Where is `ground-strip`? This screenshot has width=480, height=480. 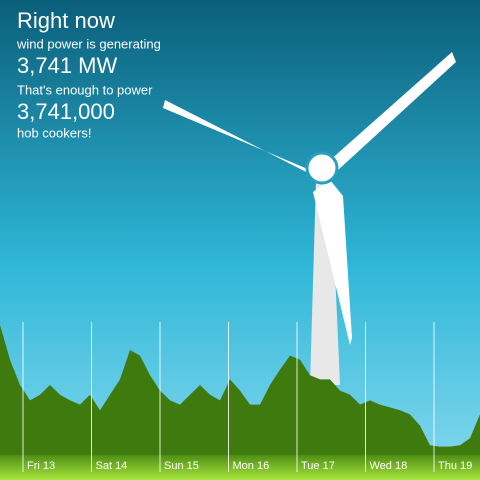 ground-strip is located at coordinates (240, 467).